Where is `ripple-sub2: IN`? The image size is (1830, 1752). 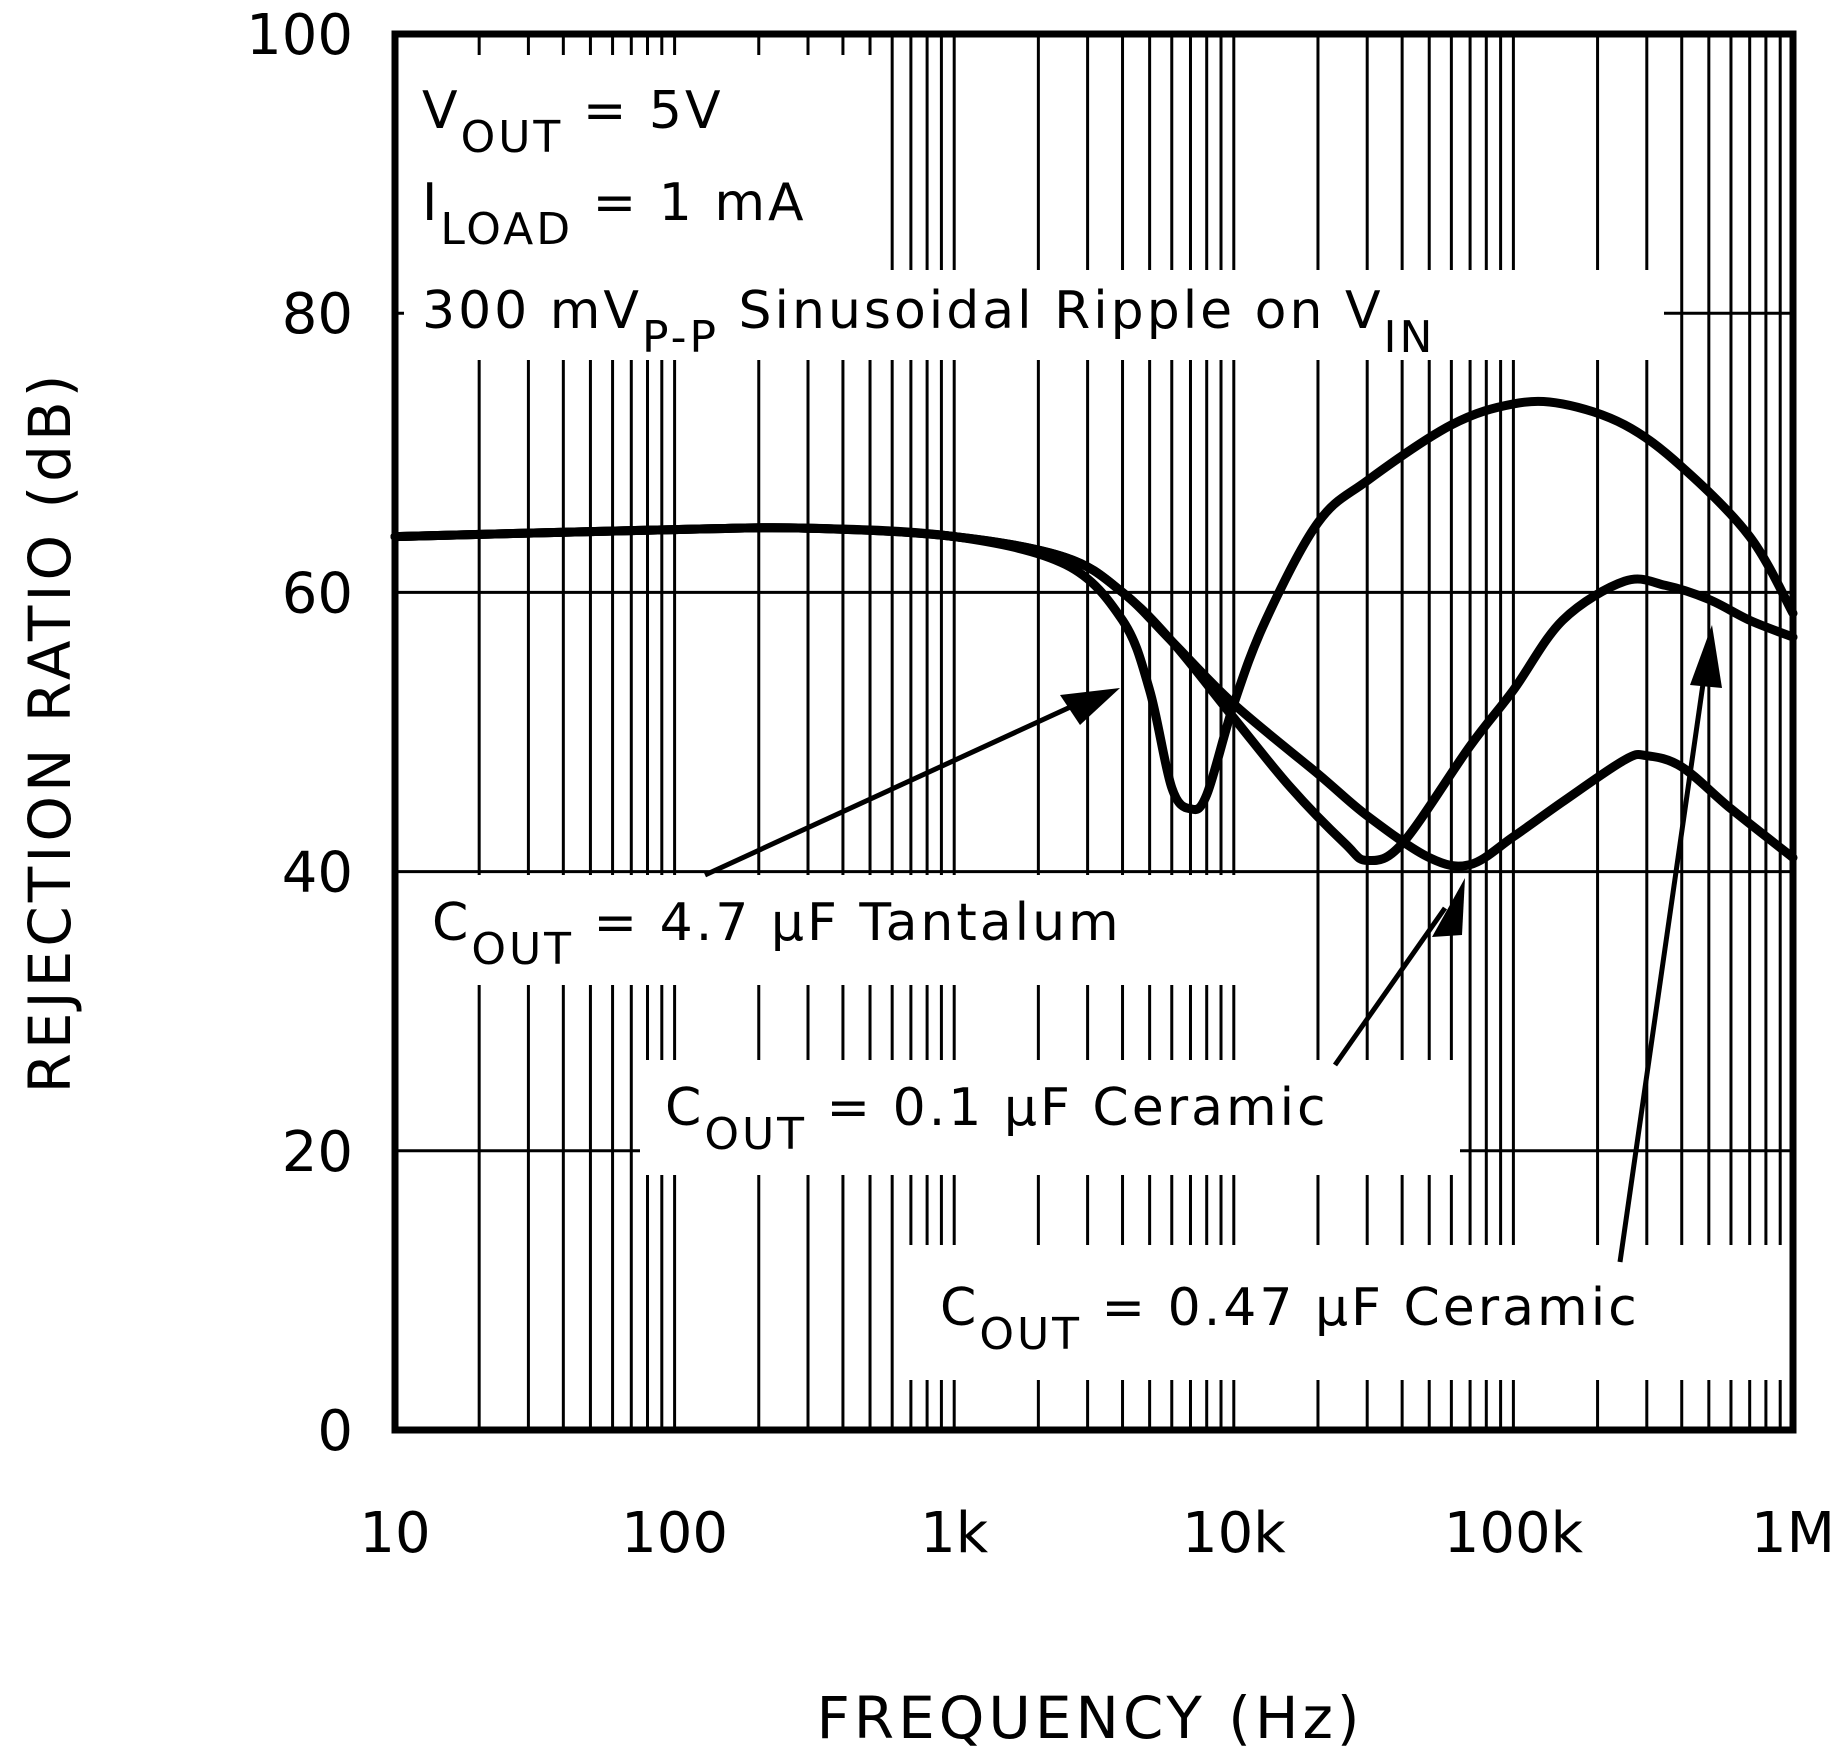
ripple-sub2: IN is located at coordinates (1410, 337).